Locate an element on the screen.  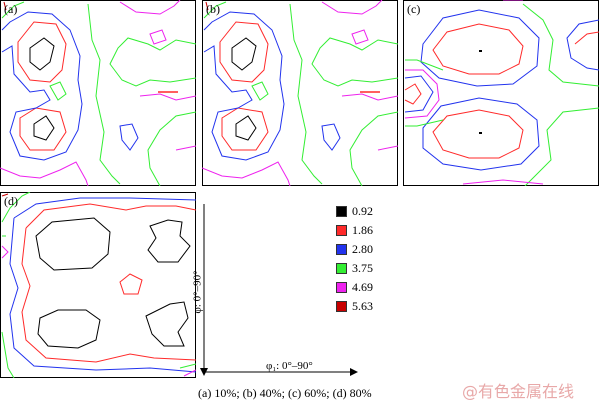
panel-label-c: (c) is located at coordinates (414, 9).